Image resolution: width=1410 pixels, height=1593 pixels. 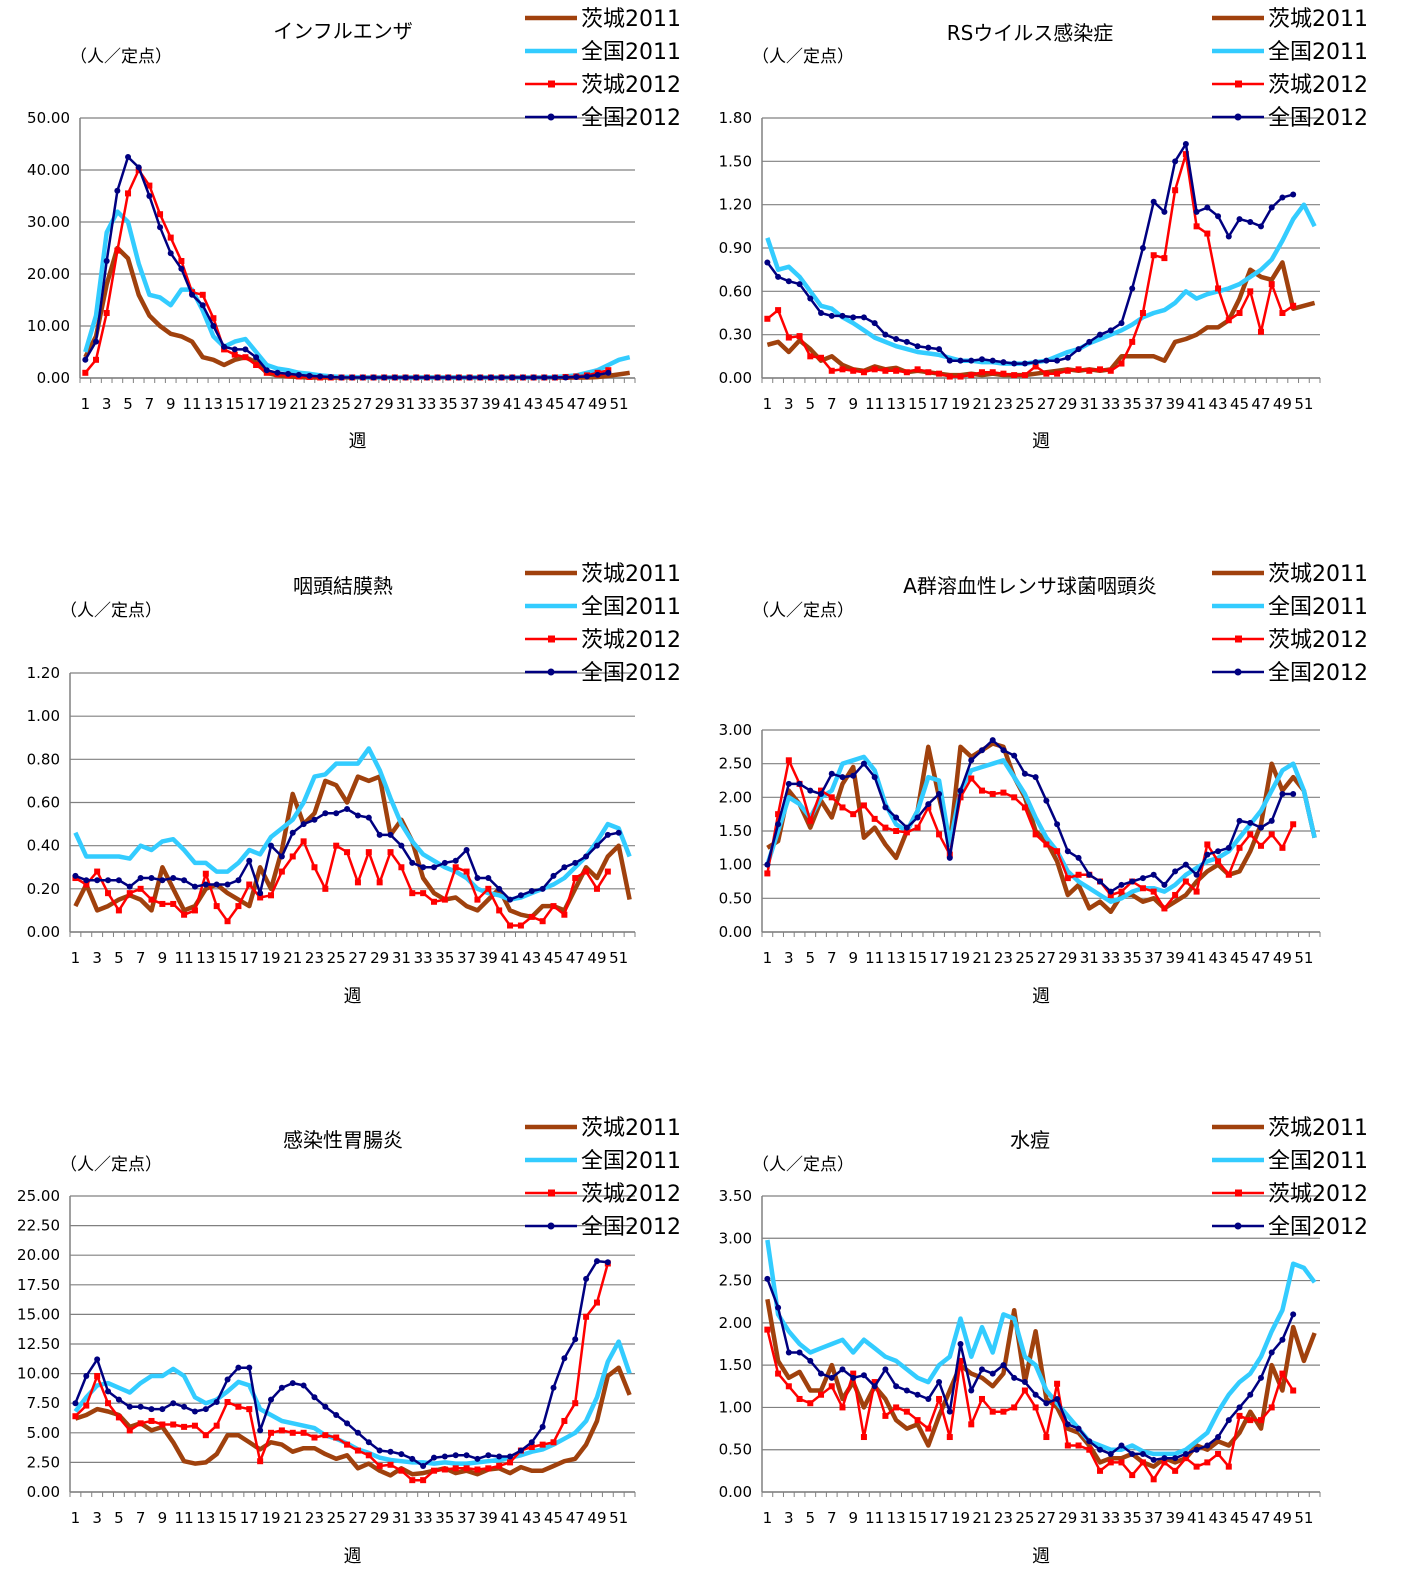 I want to click on x-tick-label: 5, so click(x=128, y=404).